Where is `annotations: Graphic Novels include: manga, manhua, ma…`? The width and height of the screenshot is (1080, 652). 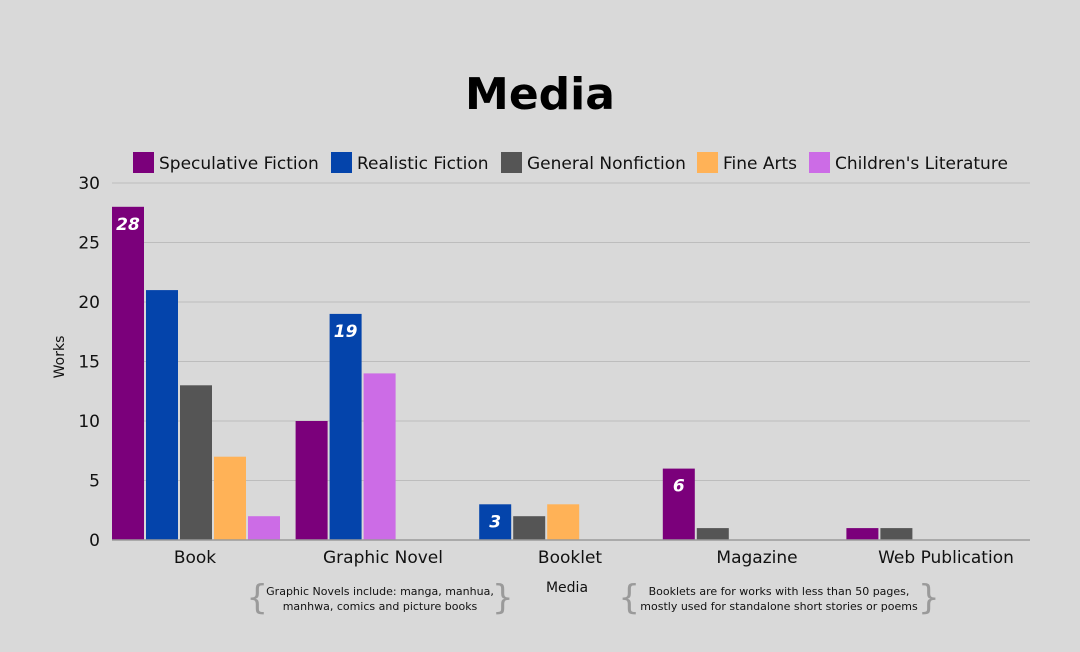 annotations: Graphic Novels include: manga, manhua, ma… is located at coordinates (592, 598).